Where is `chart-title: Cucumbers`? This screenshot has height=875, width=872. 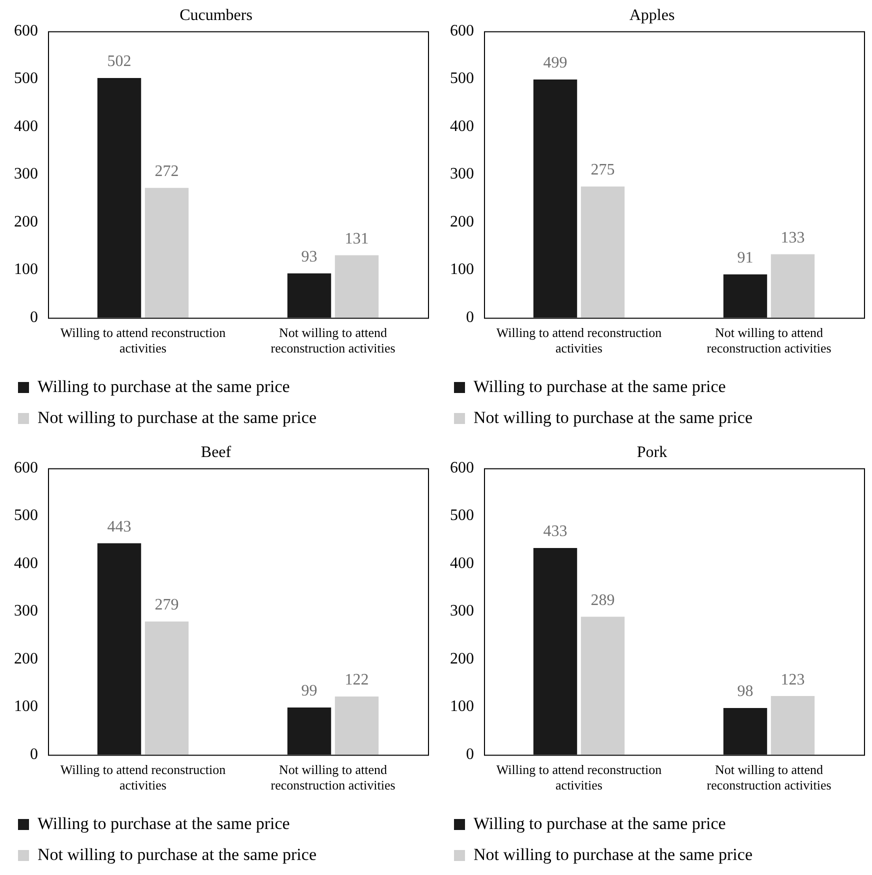 chart-title: Cucumbers is located at coordinates (216, 15).